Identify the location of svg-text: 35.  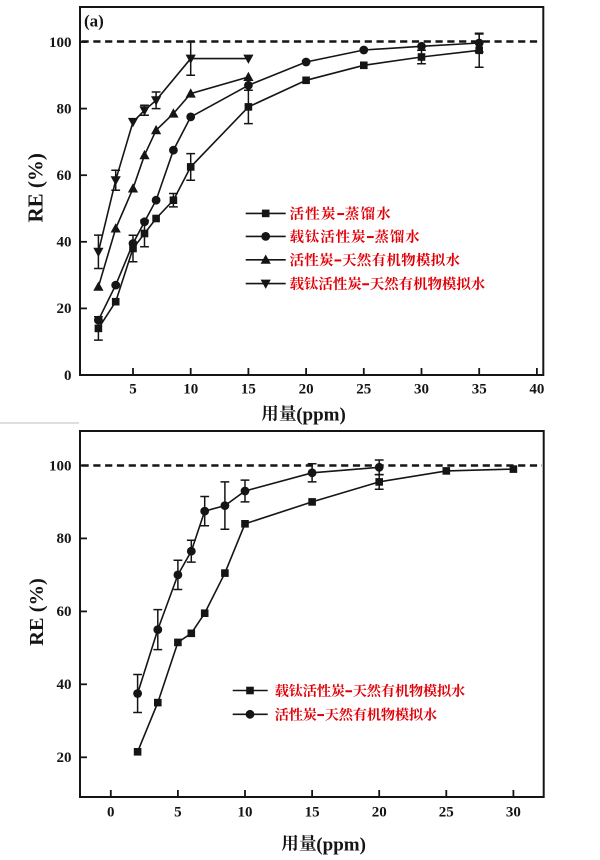
(479, 390).